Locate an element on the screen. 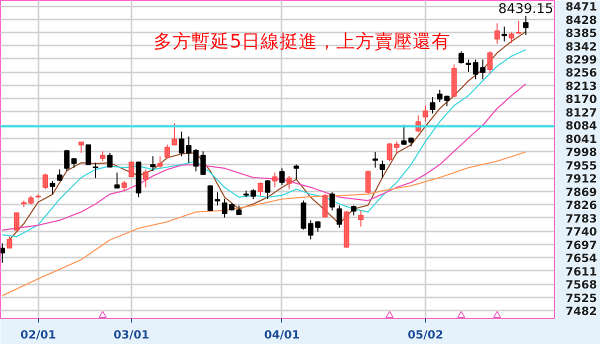  y-tick-label: 8084 is located at coordinates (582, 125).